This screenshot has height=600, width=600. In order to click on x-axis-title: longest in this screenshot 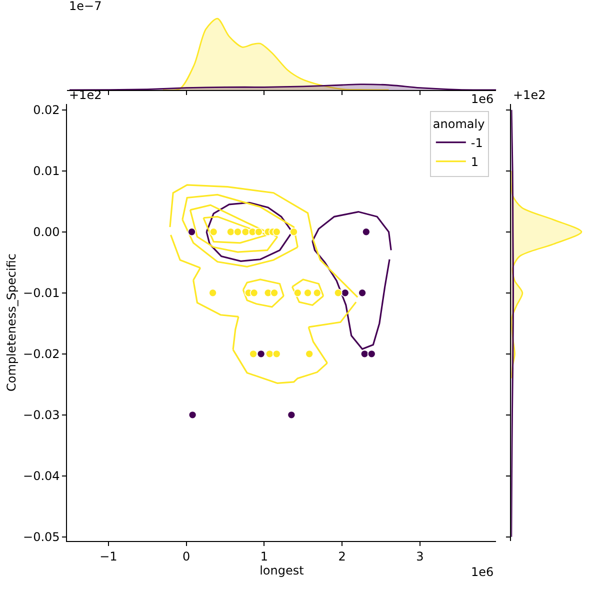, I will do `click(282, 571)`.